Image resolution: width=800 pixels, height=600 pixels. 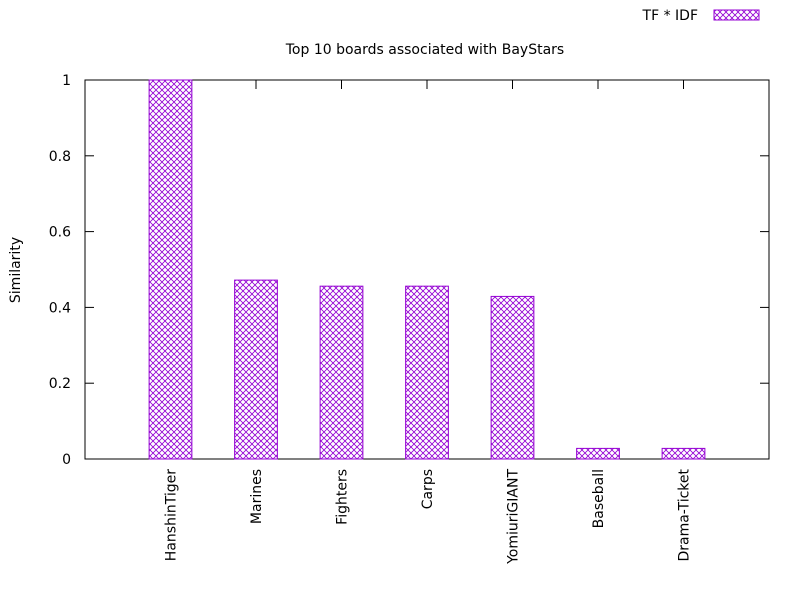 What do you see at coordinates (66, 460) in the screenshot?
I see `y-tick-label: 0` at bounding box center [66, 460].